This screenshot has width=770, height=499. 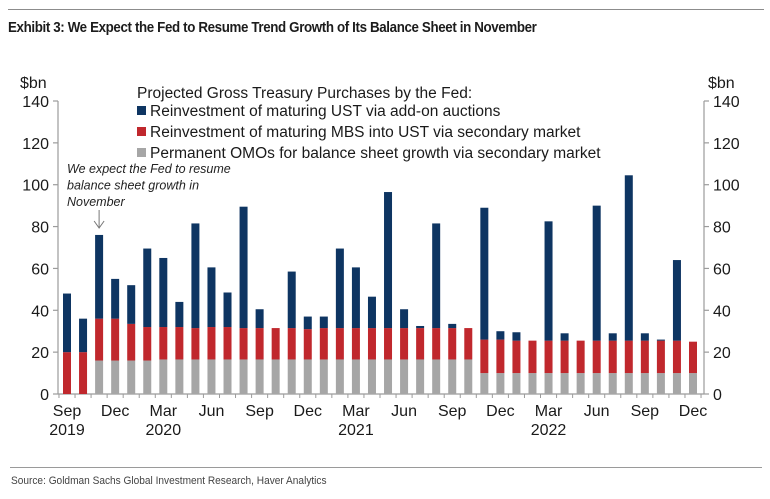 I want to click on left-y-axis-unit: $bn, so click(x=33, y=83).